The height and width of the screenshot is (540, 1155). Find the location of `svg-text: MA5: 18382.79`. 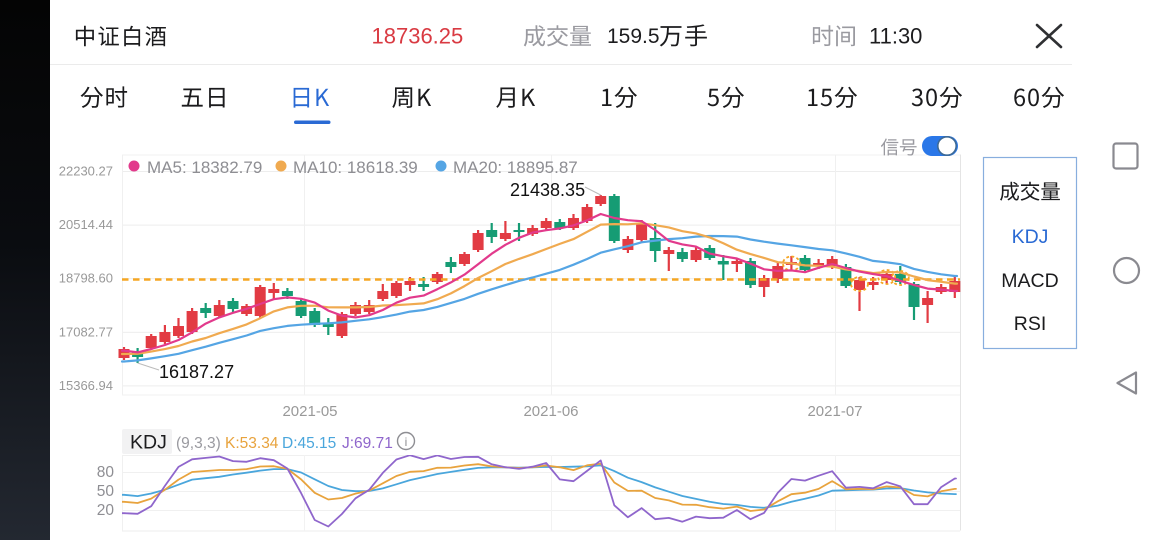

svg-text: MA5: 18382.79 is located at coordinates (204, 167).